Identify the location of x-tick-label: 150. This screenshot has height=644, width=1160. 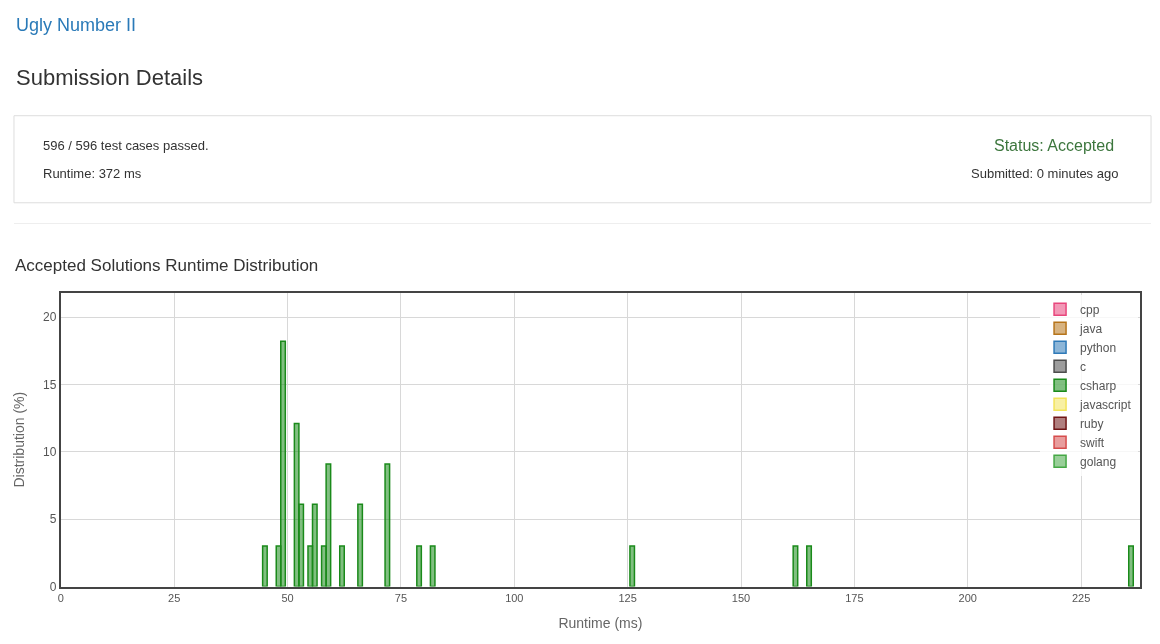
(741, 597).